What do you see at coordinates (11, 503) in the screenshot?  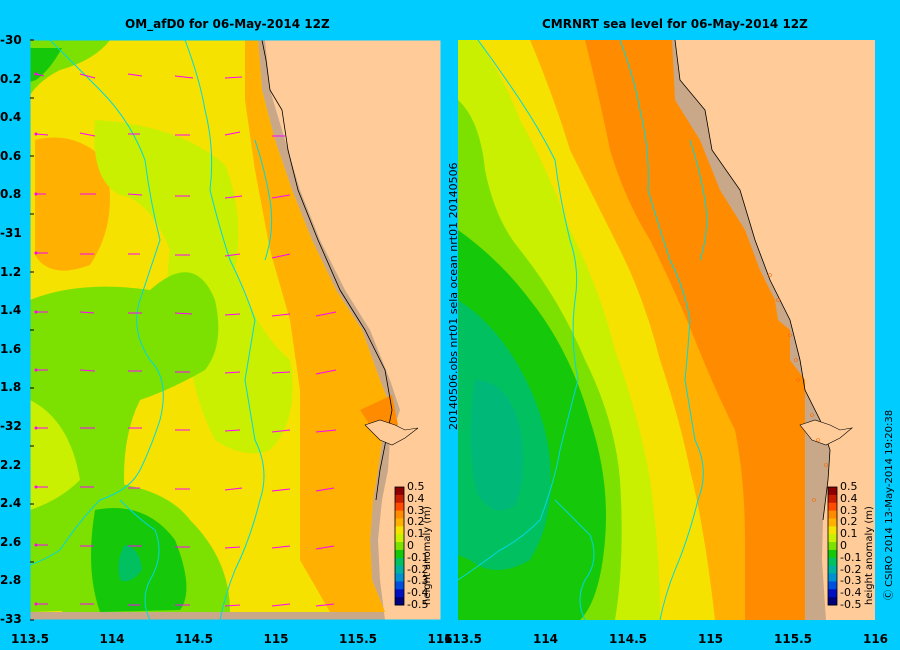 I see `lat-tick-label: 2.4` at bounding box center [11, 503].